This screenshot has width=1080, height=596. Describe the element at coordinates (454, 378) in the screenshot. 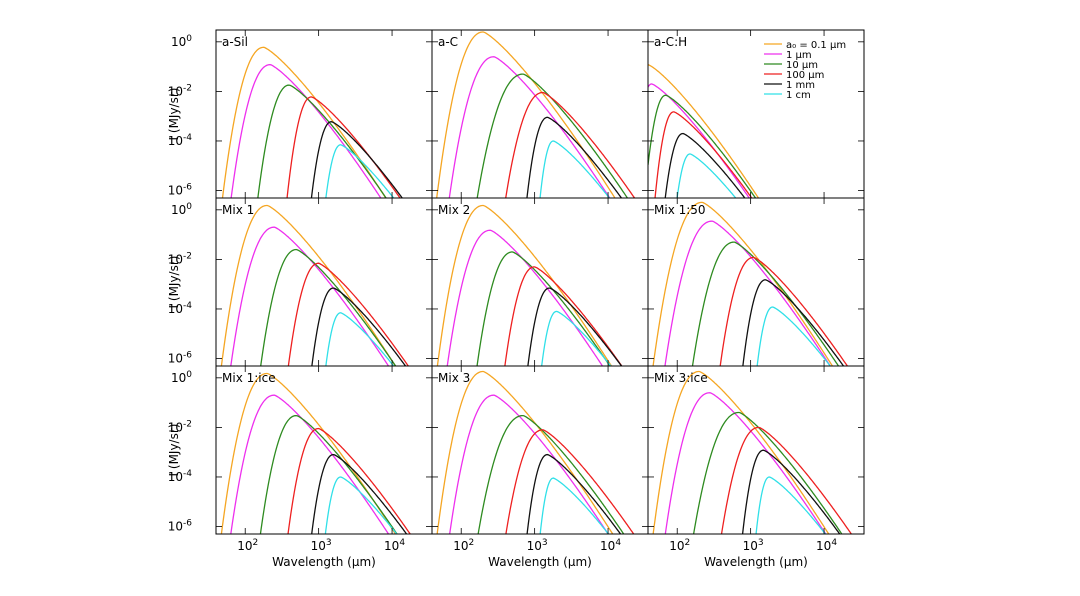

I see `panel-title: Mix 3` at that location.